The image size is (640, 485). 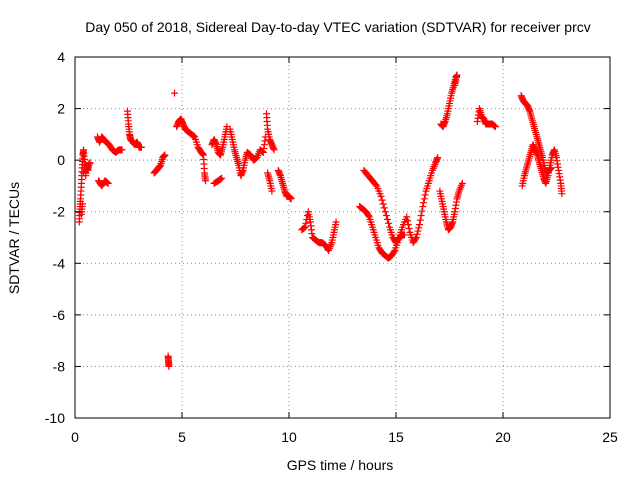 What do you see at coordinates (61, 57) in the screenshot?
I see `y-tick-label: 4` at bounding box center [61, 57].